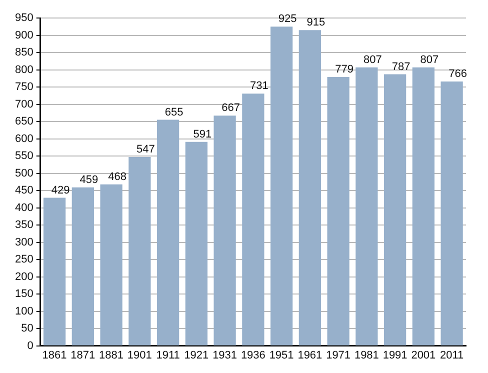 The height and width of the screenshot is (373, 488). What do you see at coordinates (310, 355) in the screenshot?
I see `x-tick-label: 1961` at bounding box center [310, 355].